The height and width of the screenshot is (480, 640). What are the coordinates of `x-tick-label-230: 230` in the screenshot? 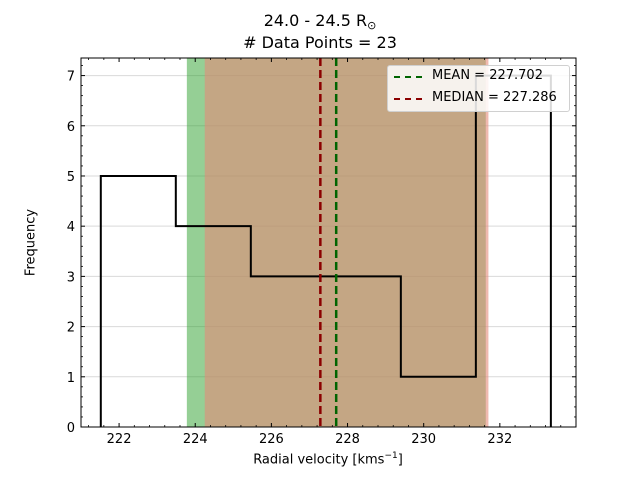 It's located at (423, 439).